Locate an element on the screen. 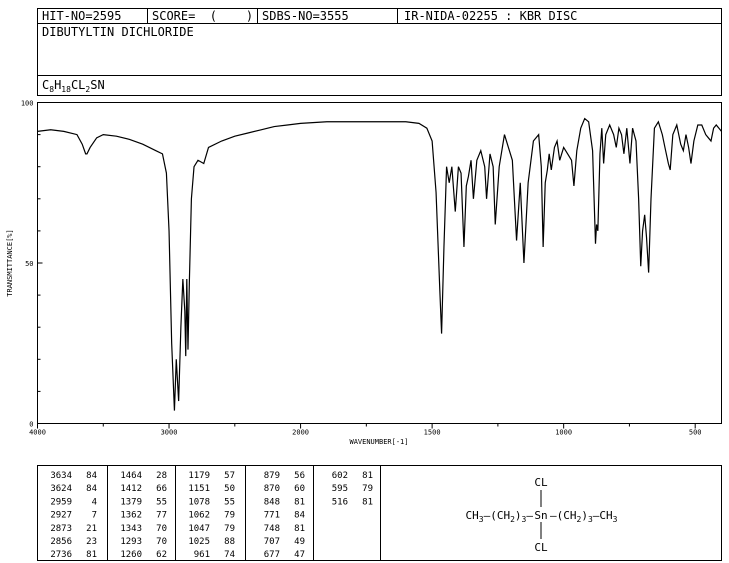 The image size is (729, 563). peak-transmittance: 57 is located at coordinates (229, 476).